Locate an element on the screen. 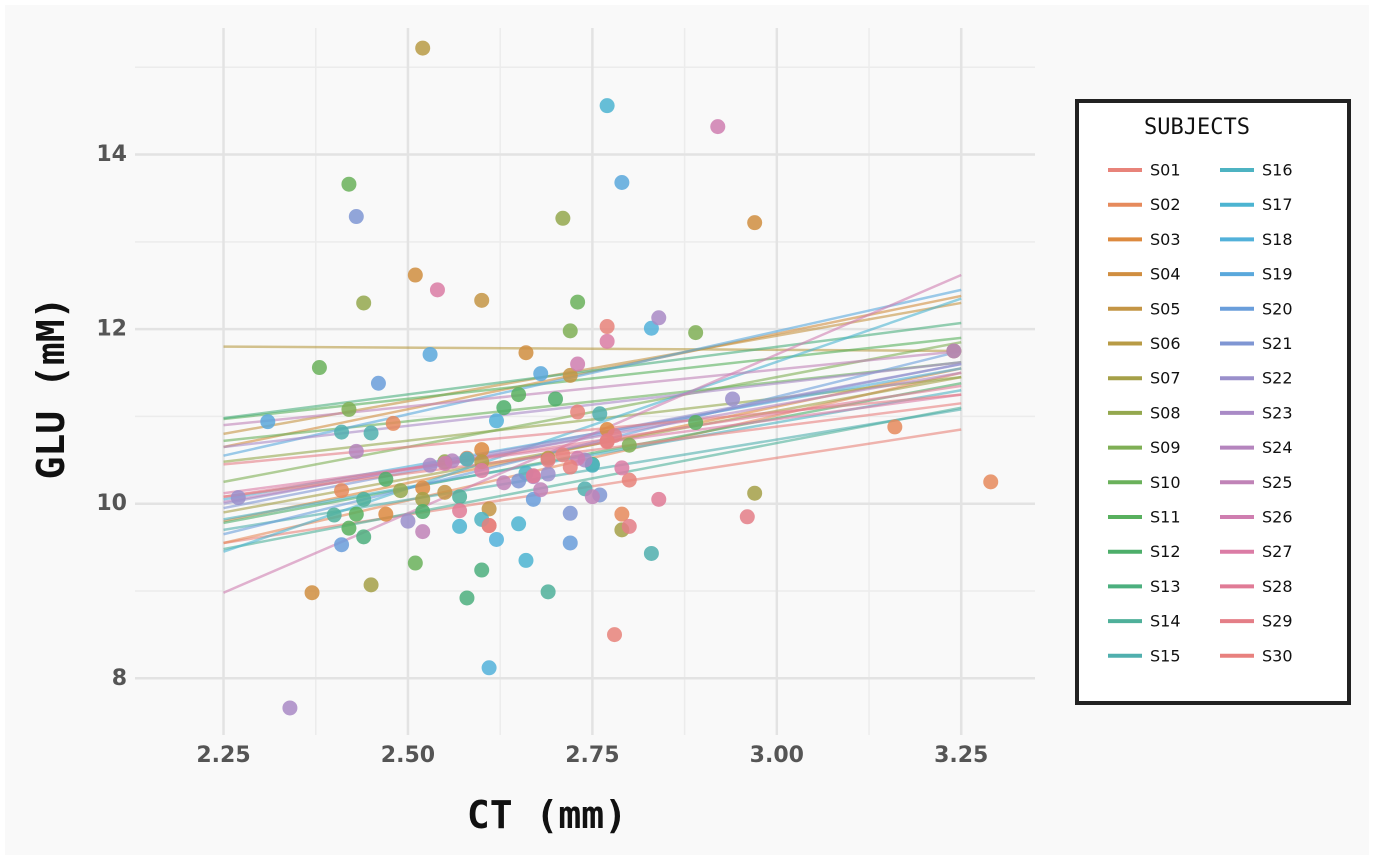 This screenshot has height=864, width=1374. fit-line-S20 is located at coordinates (592, 442).